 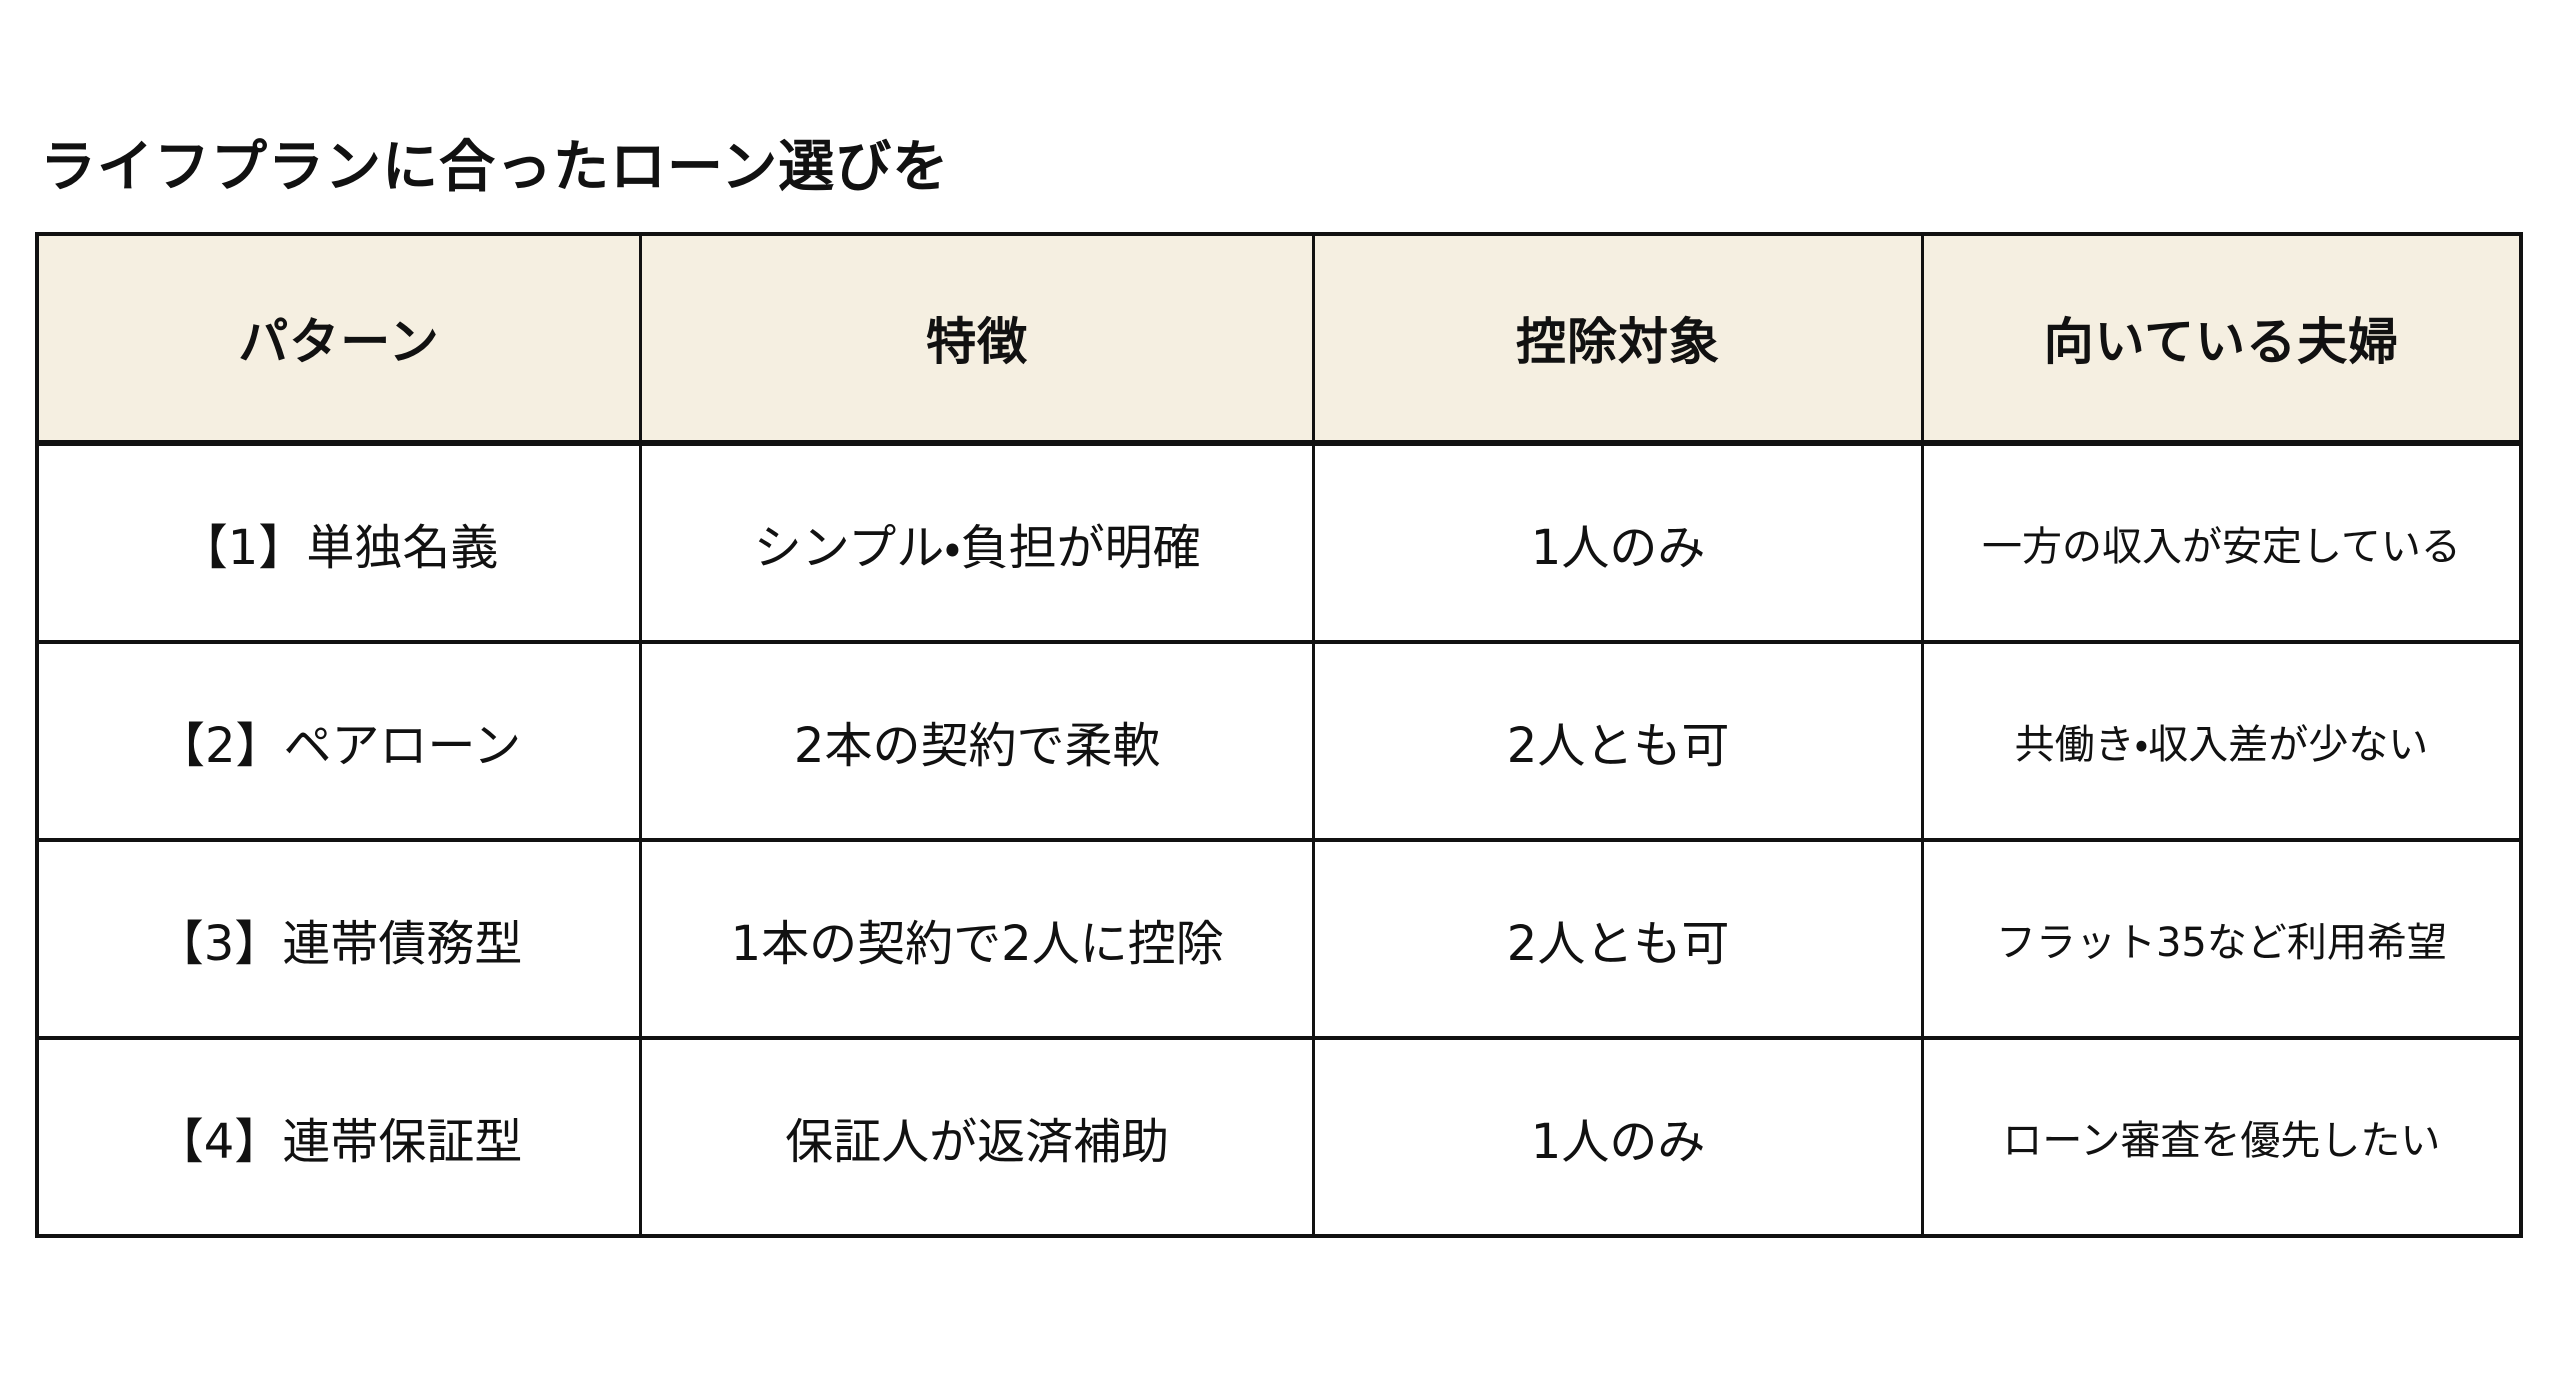 I want to click on cell-suited: 共働き・収入差が少ない, so click(x=2221, y=741).